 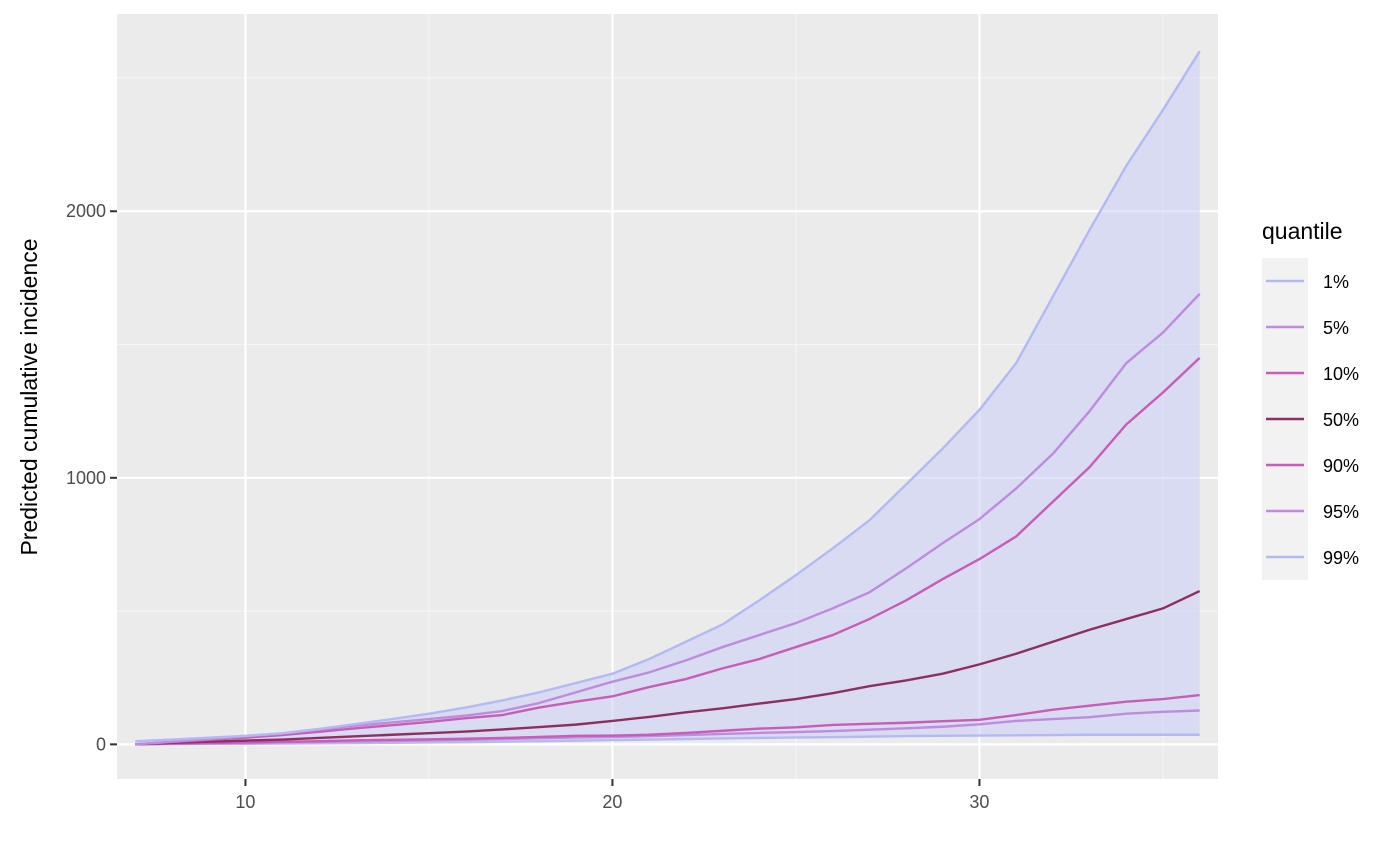 What do you see at coordinates (1307, 282) in the screenshot?
I see `legend-item-q1: 1%` at bounding box center [1307, 282].